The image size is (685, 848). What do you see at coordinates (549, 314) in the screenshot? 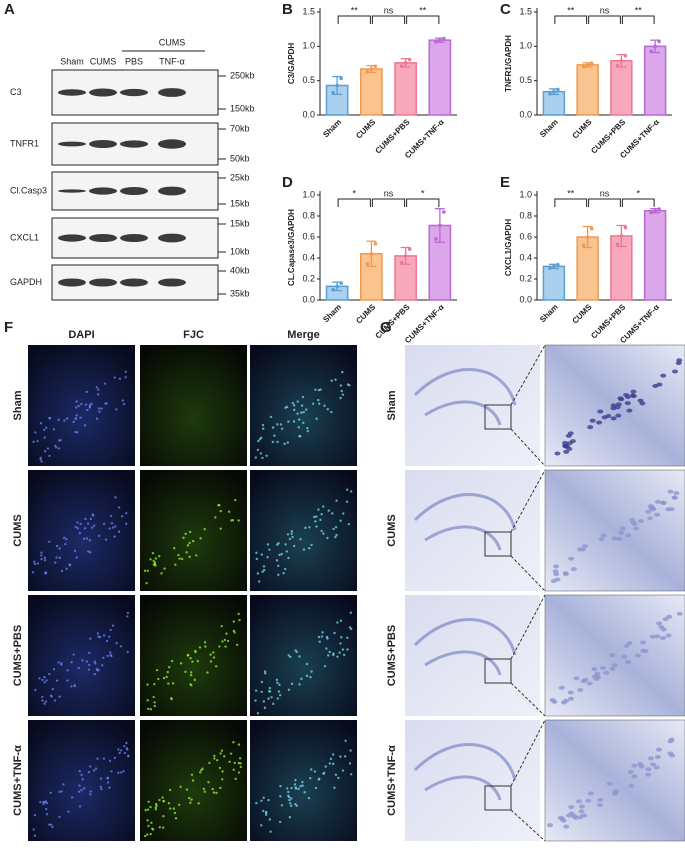
I see `x-tick-label: Sham` at bounding box center [549, 314].